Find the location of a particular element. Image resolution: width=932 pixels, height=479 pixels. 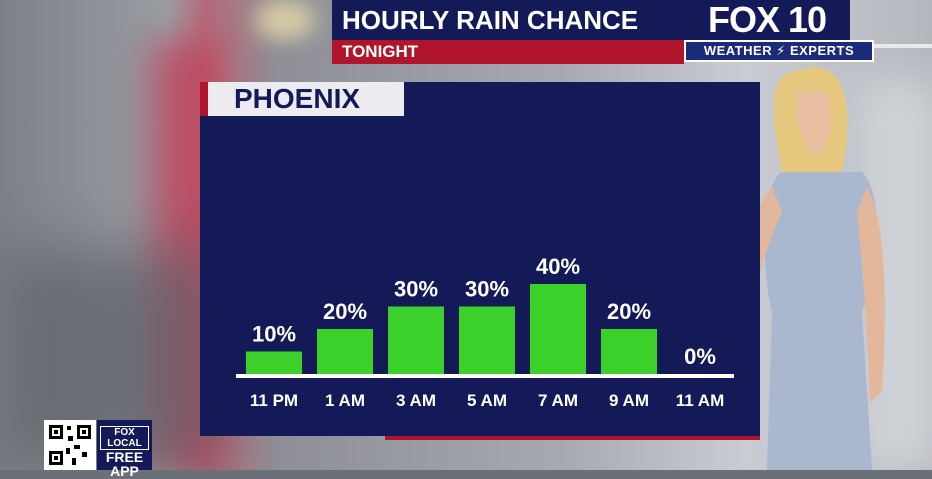

chart-title: PHOENIX is located at coordinates (306, 99).